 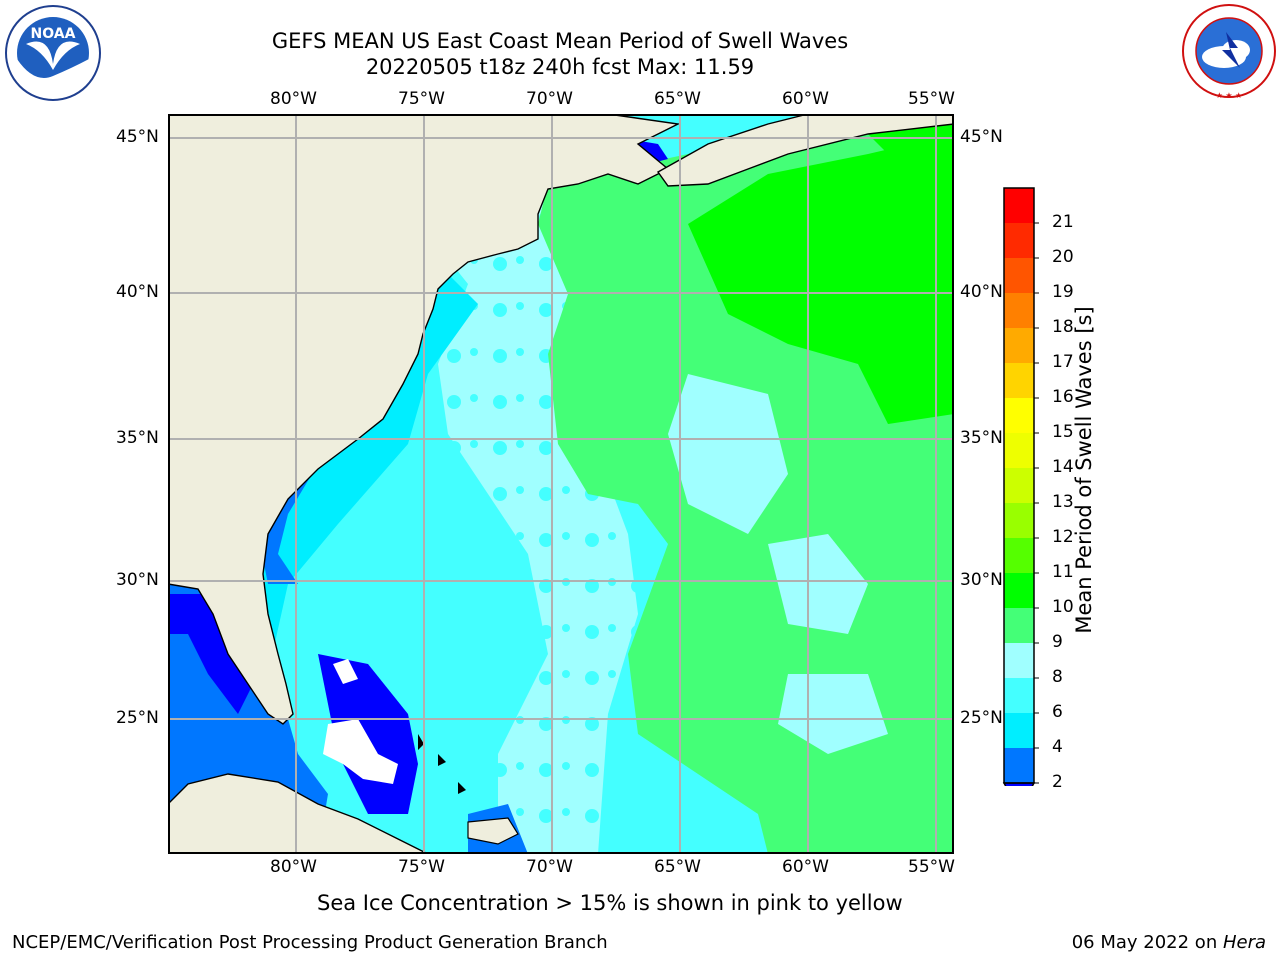 I want to click on lat-tick-right: 45°N, so click(x=981, y=137).